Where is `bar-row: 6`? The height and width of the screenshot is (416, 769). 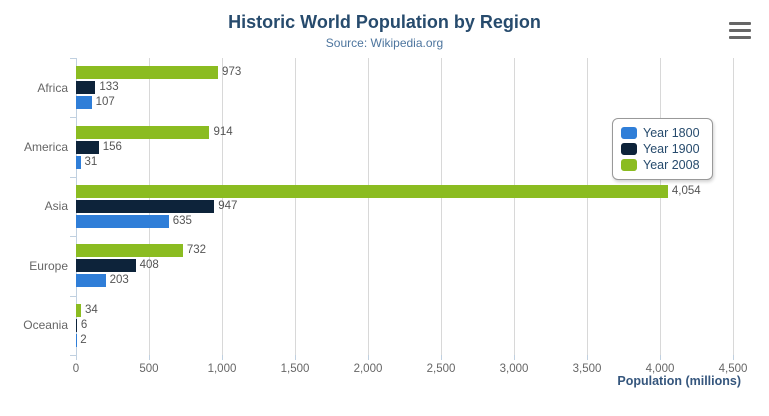 bar-row: 6 is located at coordinates (404, 325).